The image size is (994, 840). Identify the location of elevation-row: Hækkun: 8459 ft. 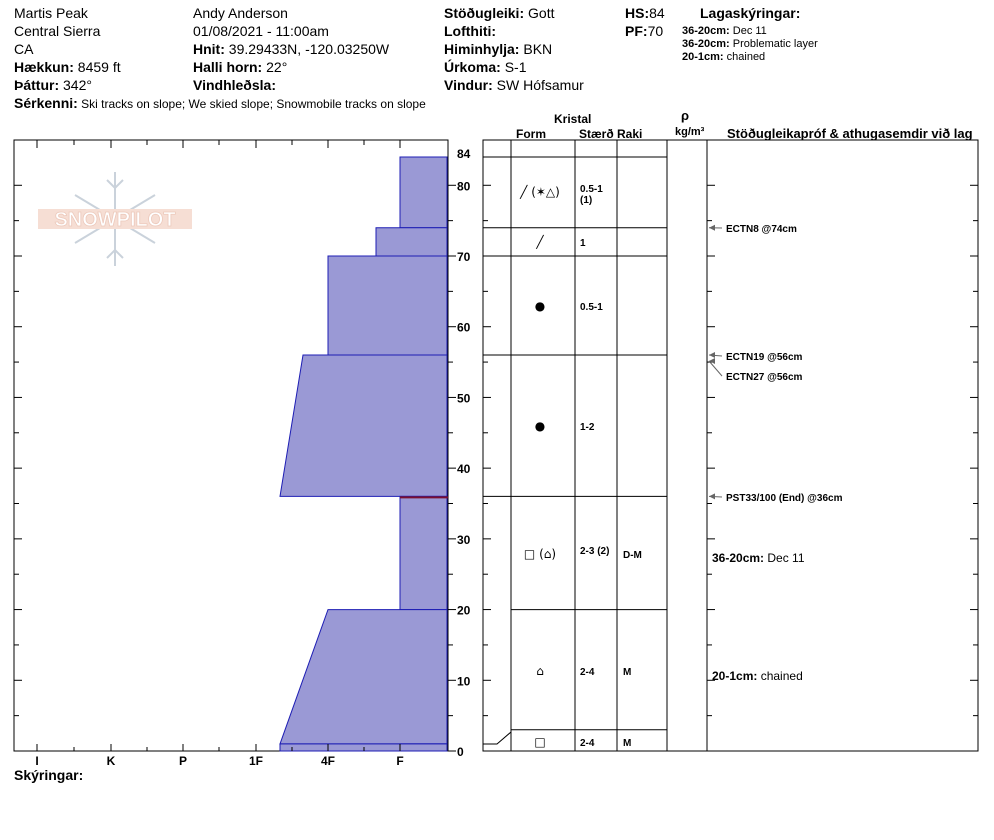
(67, 67).